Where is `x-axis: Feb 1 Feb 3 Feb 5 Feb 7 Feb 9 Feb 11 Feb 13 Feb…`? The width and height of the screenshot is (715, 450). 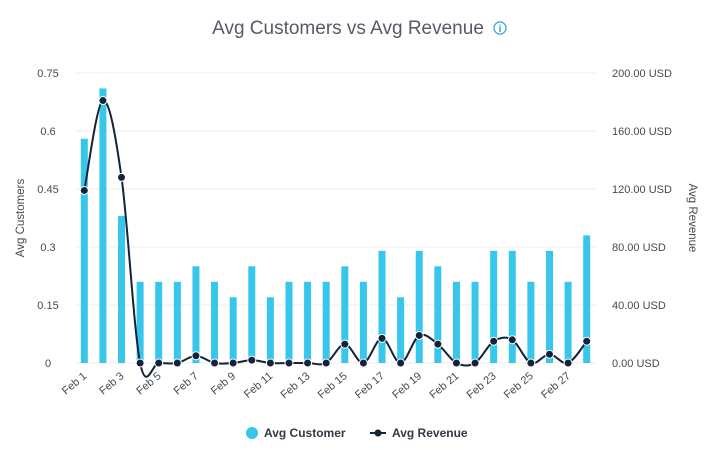
x-axis: Feb 1 Feb 3 Feb 5 Feb 7 Feb 9 Feb 11 Feb 13 Feb… is located at coordinates (316, 385).